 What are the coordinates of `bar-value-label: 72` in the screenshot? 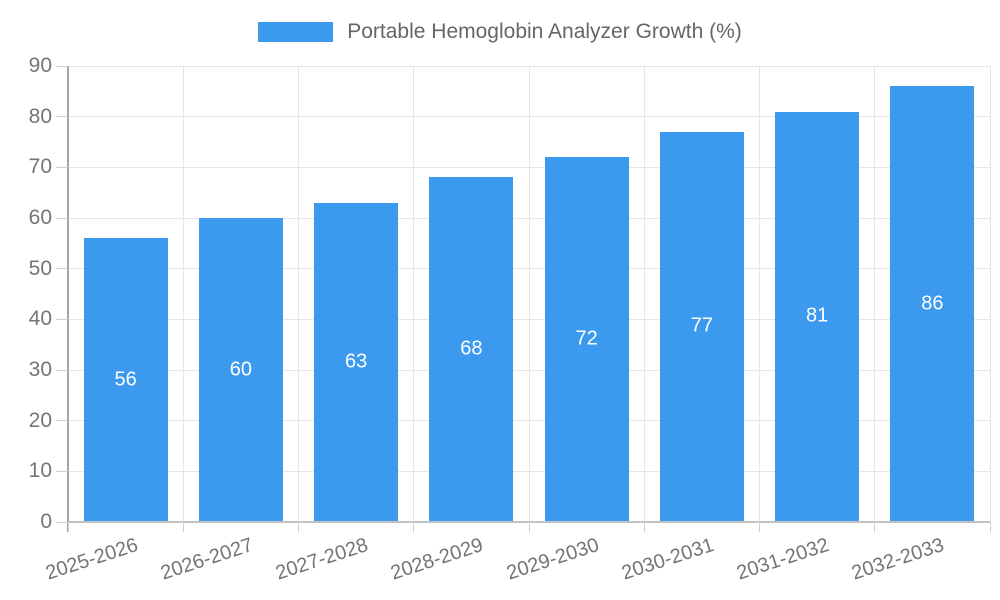 It's located at (586, 338).